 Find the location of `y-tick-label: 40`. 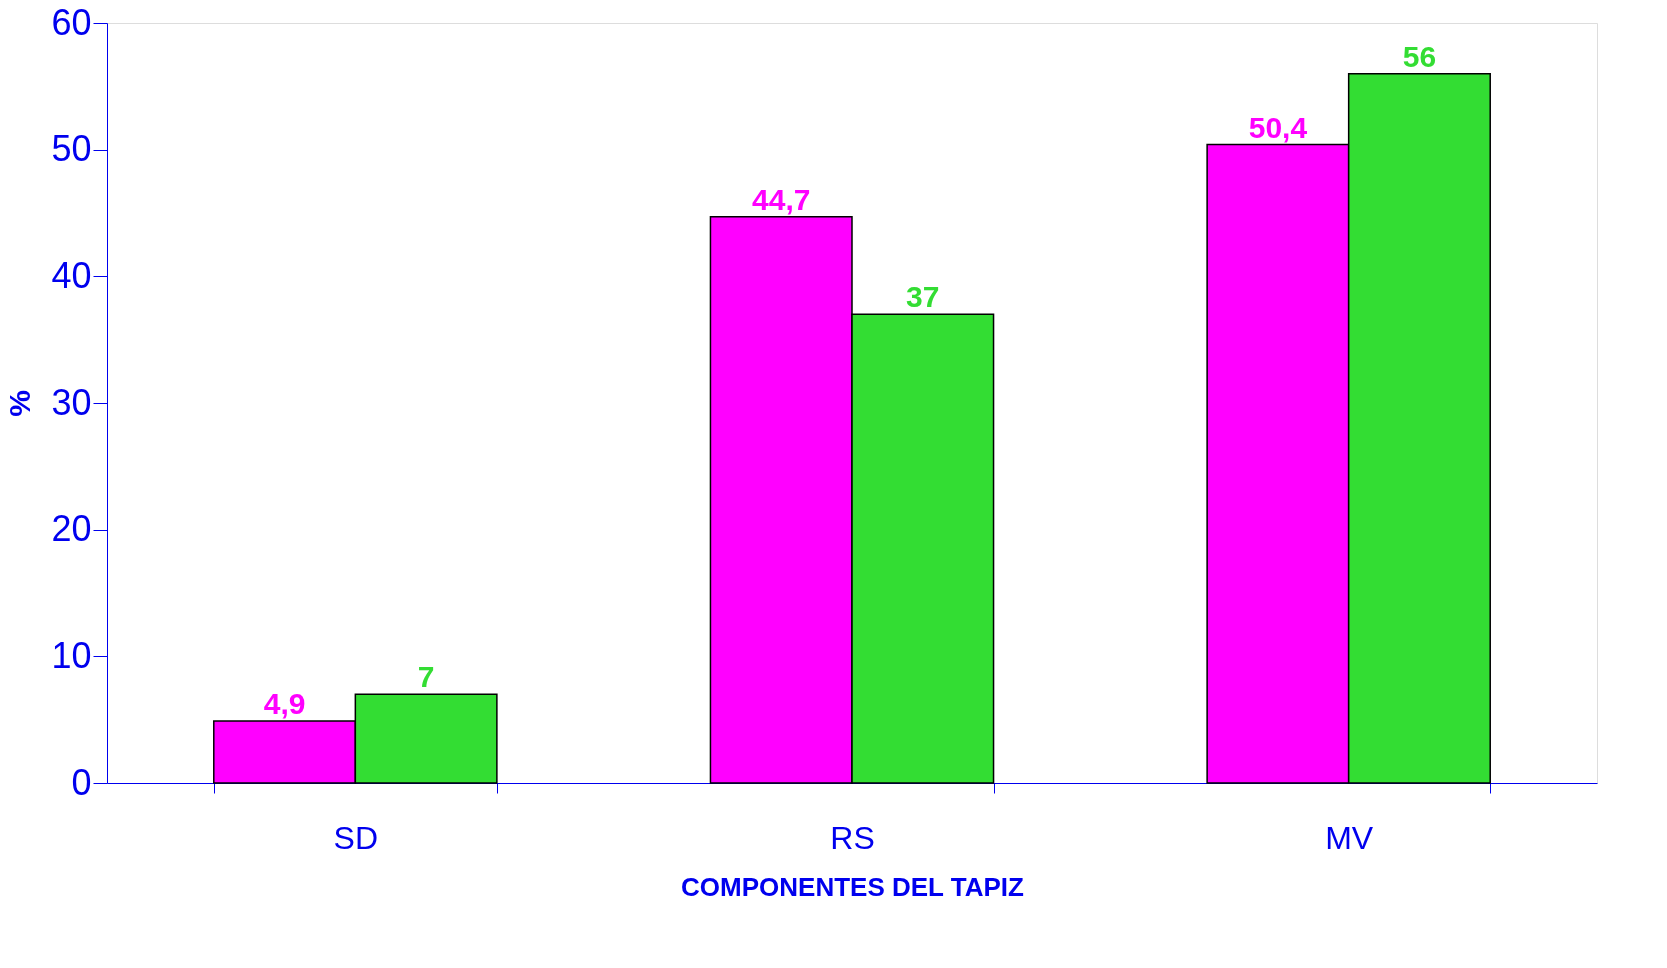

y-tick-label: 40 is located at coordinates (71, 275).